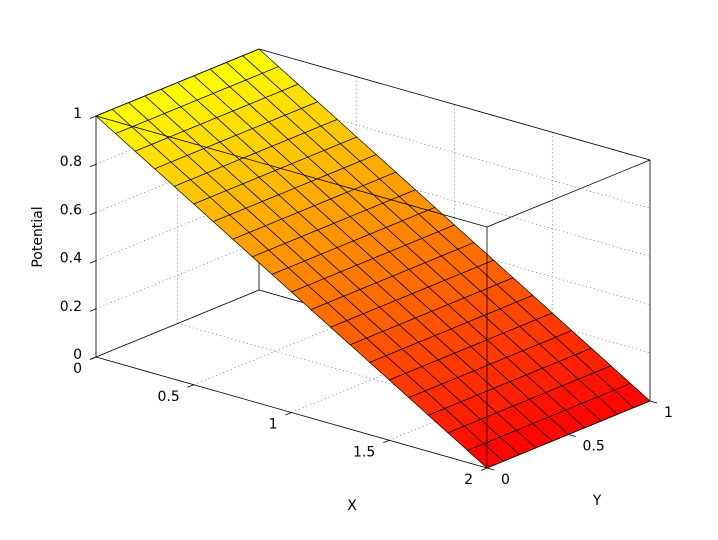 This screenshot has height=540, width=718. I want to click on x-tick-label: 1, so click(273, 425).